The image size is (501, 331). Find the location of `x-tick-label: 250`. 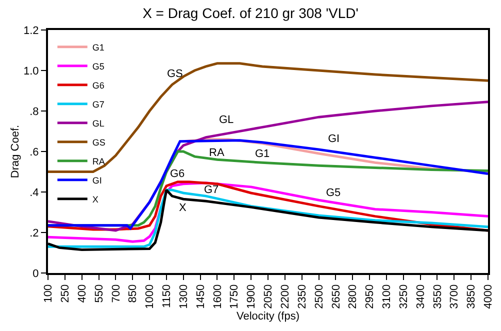

x-tick-label: 250 is located at coordinates (65, 293).